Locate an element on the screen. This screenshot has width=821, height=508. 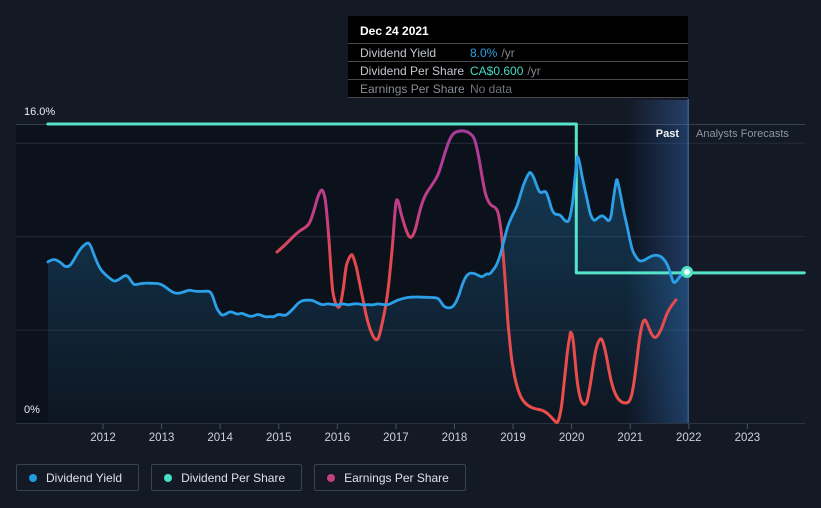
legend-item-dividend-yield: Dividend Yield is located at coordinates (78, 477).